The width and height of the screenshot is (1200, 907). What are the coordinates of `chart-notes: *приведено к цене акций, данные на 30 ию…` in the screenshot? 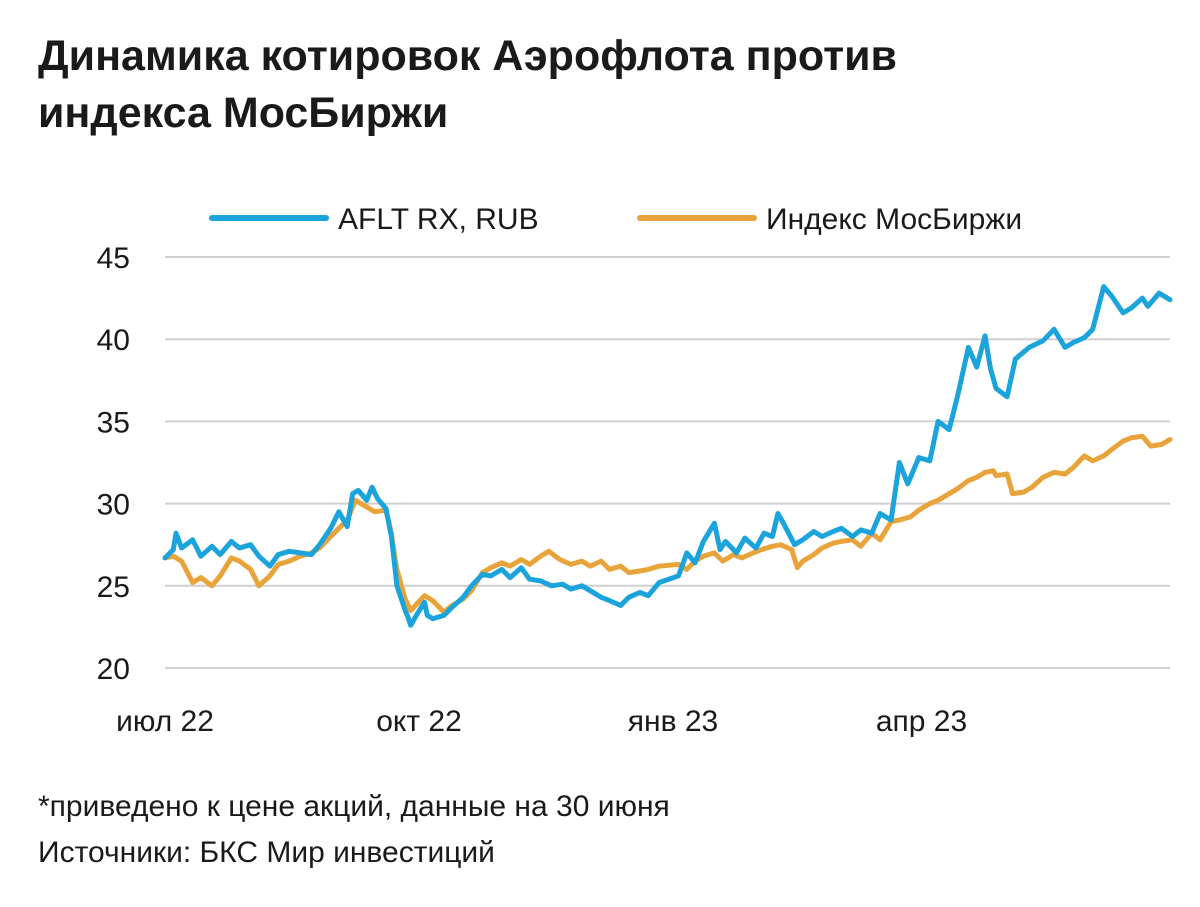 It's located at (354, 830).